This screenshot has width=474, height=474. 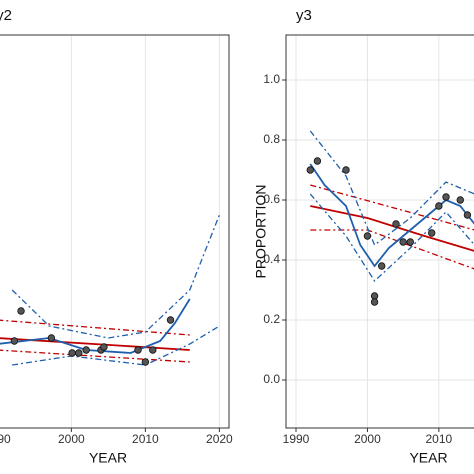 I want to click on y-tick-label: 1.0, so click(x=271, y=79).